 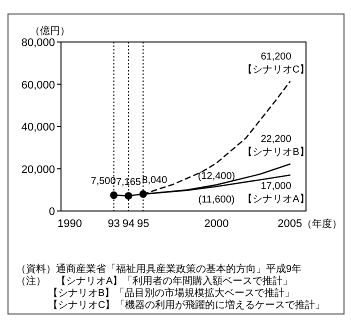 What do you see at coordinates (114, 224) in the screenshot?
I see `x-tick-label: 93` at bounding box center [114, 224].